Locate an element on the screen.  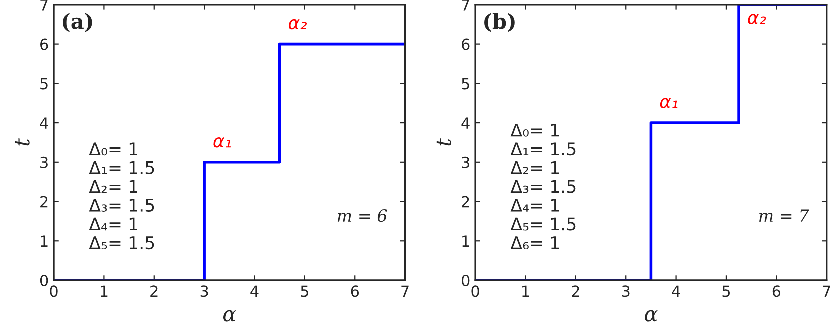
annotation: m = 7 is located at coordinates (784, 216).